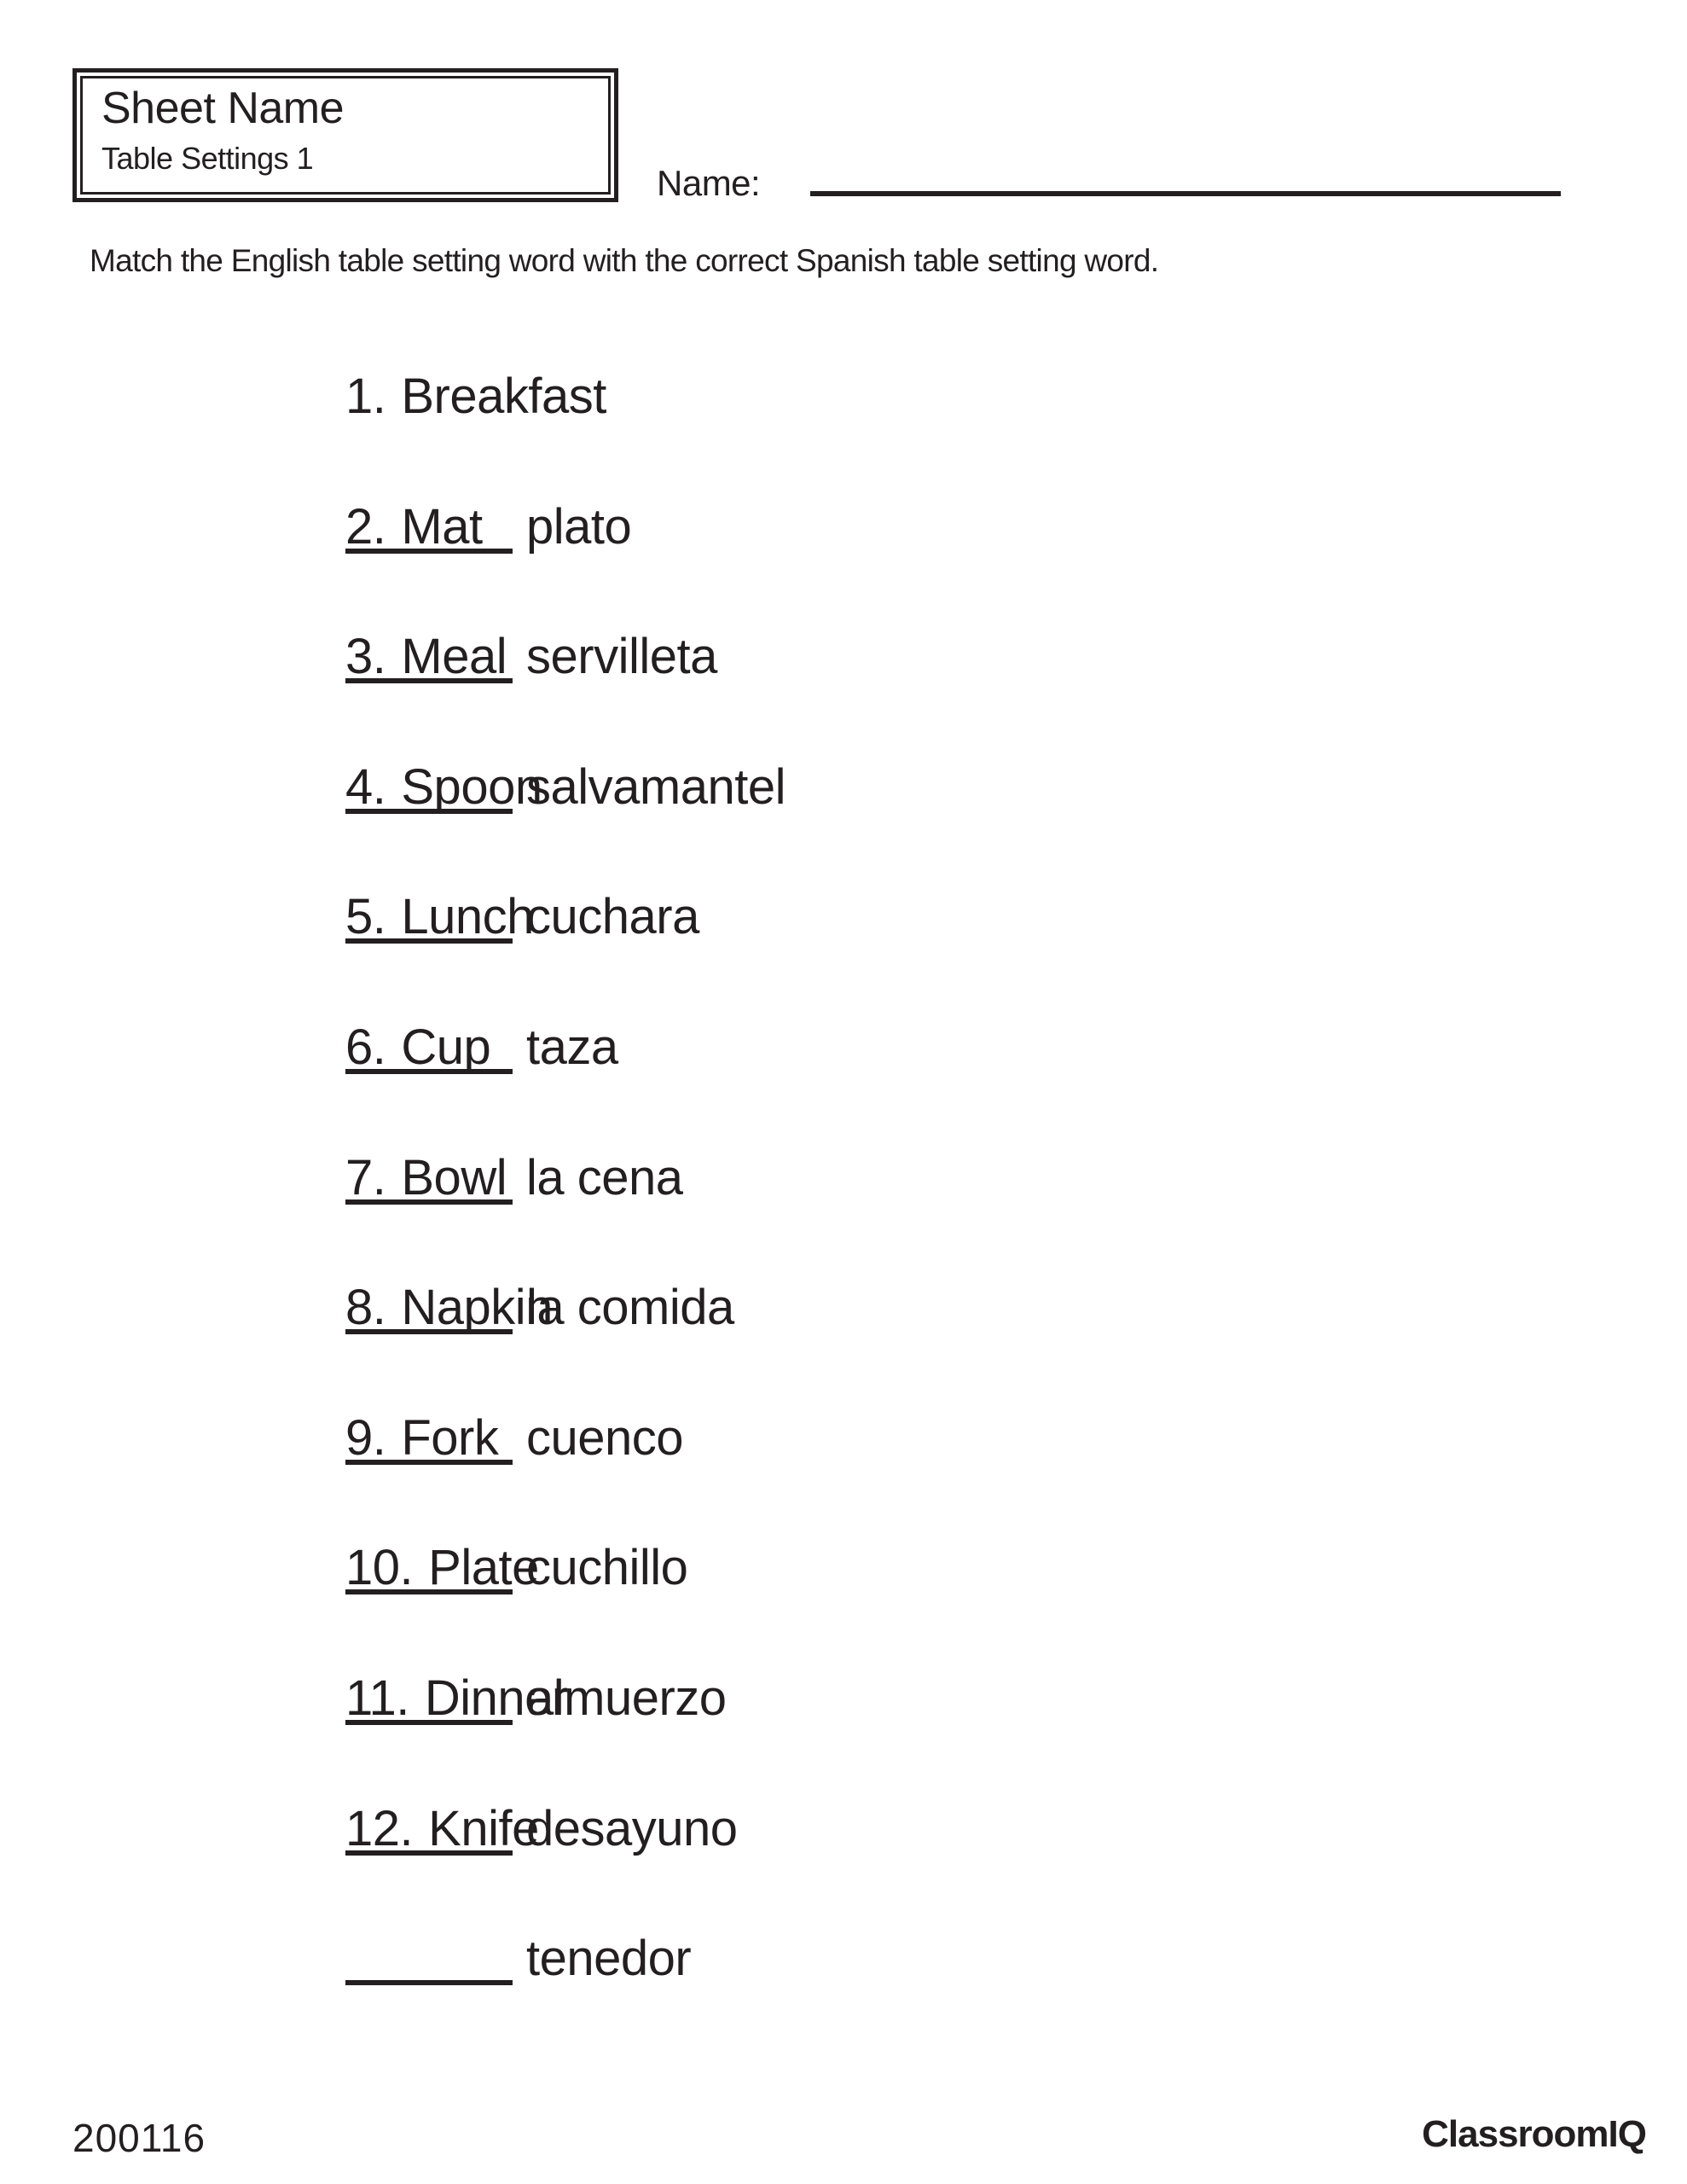 Image resolution: width=1687 pixels, height=2184 pixels. I want to click on matching-row: 12. Knife tenedor, so click(1011, 1875).